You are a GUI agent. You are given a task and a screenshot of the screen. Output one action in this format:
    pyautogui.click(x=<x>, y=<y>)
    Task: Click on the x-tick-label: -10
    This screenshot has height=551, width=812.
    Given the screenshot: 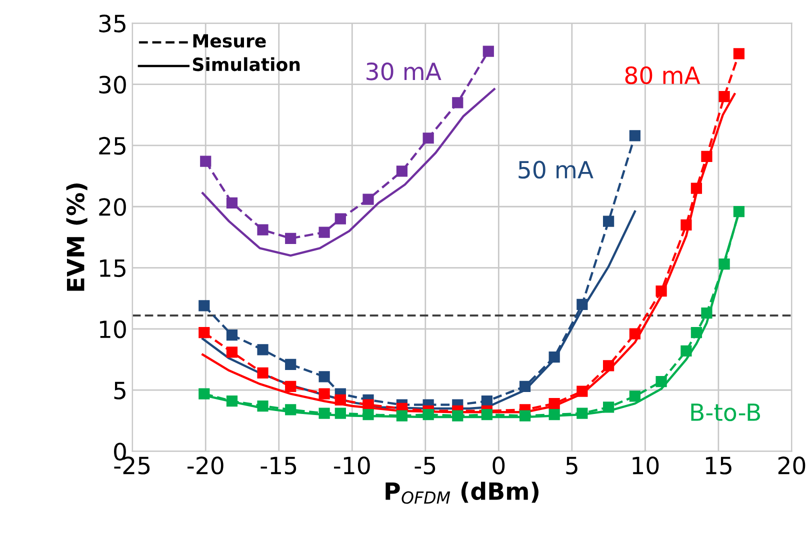 What is the action you would take?
    pyautogui.click(x=352, y=465)
    